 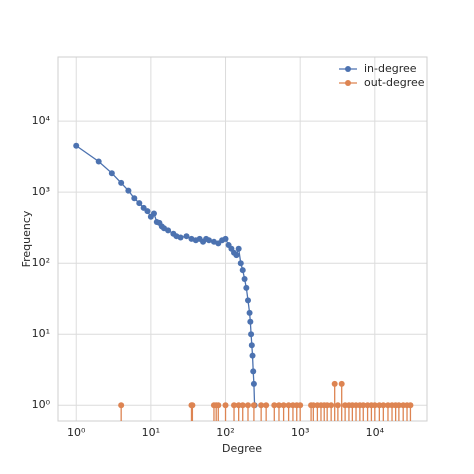 I want to click on y-tick-label: 10⁰, so click(x=41, y=404).